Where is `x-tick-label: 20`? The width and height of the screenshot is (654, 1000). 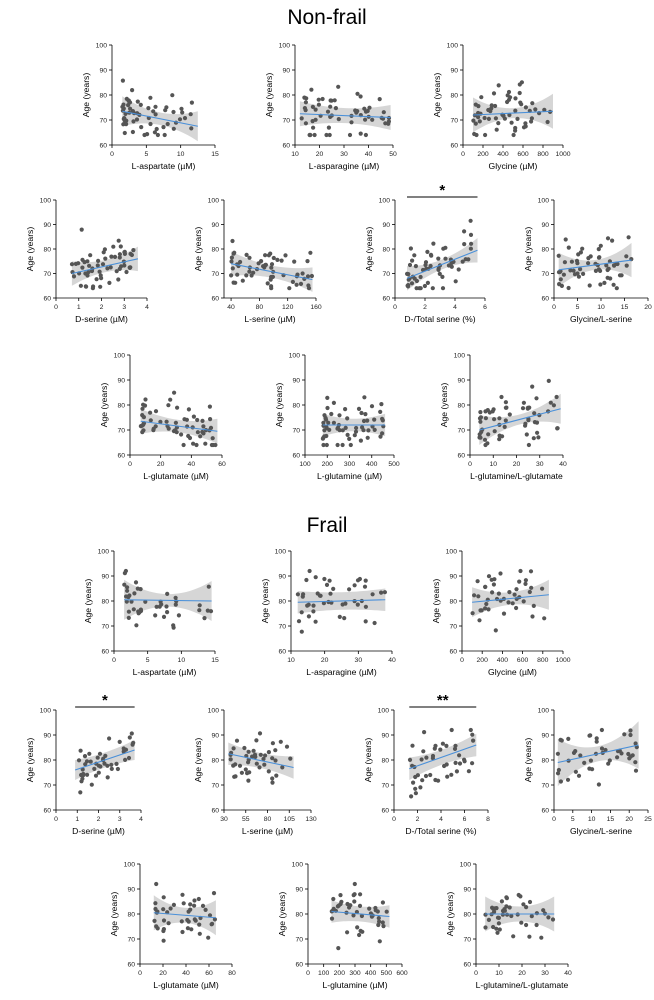
x-tick-label: 20 is located at coordinates (648, 307).